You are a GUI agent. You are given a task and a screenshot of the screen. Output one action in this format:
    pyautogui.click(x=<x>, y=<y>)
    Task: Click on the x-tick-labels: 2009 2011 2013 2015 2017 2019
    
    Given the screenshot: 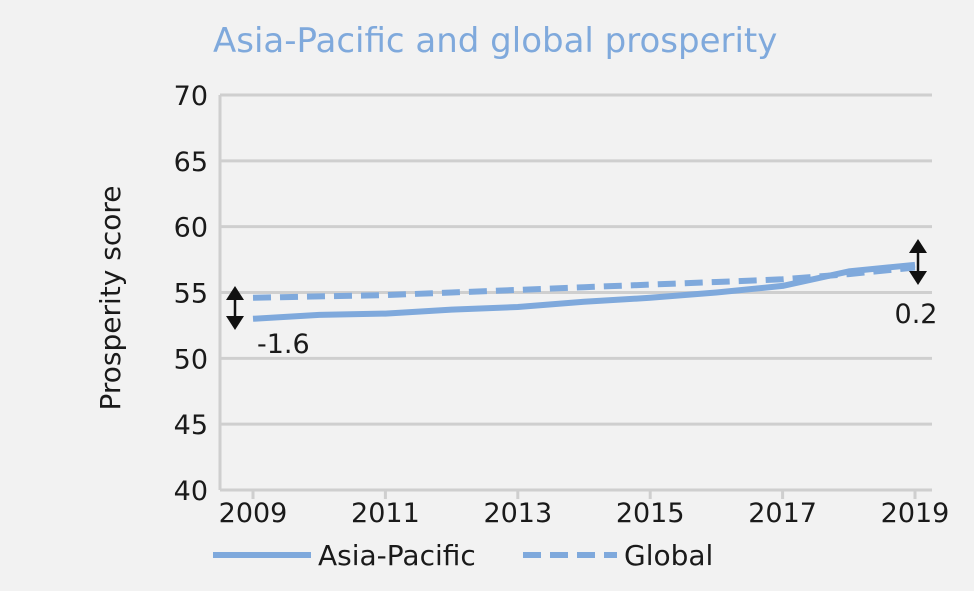 What is the action you would take?
    pyautogui.click(x=584, y=513)
    